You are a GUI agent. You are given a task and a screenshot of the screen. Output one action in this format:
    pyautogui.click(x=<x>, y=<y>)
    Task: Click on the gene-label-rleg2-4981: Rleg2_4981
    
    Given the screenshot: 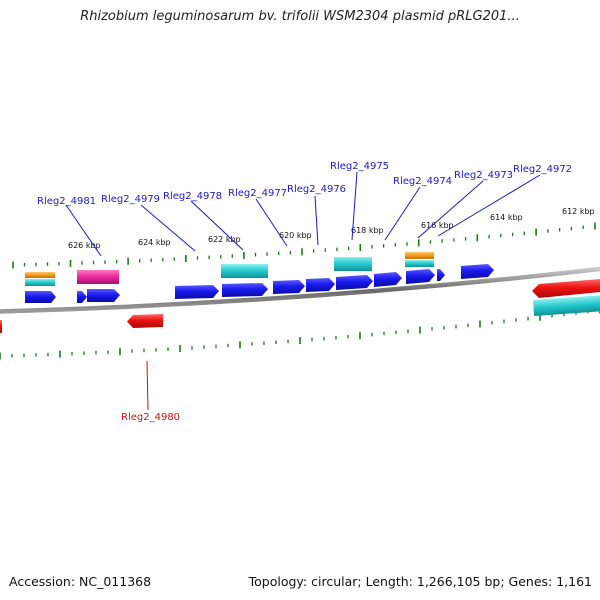 What is the action you would take?
    pyautogui.click(x=66, y=201)
    